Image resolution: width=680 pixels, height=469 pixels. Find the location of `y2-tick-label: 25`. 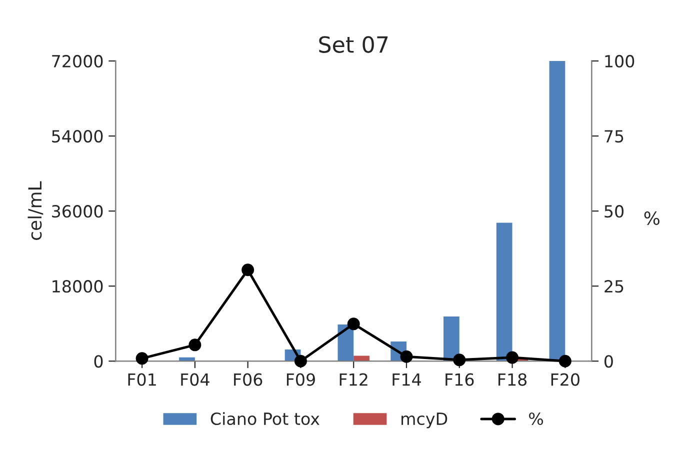

y2-tick-label: 25 is located at coordinates (614, 286).